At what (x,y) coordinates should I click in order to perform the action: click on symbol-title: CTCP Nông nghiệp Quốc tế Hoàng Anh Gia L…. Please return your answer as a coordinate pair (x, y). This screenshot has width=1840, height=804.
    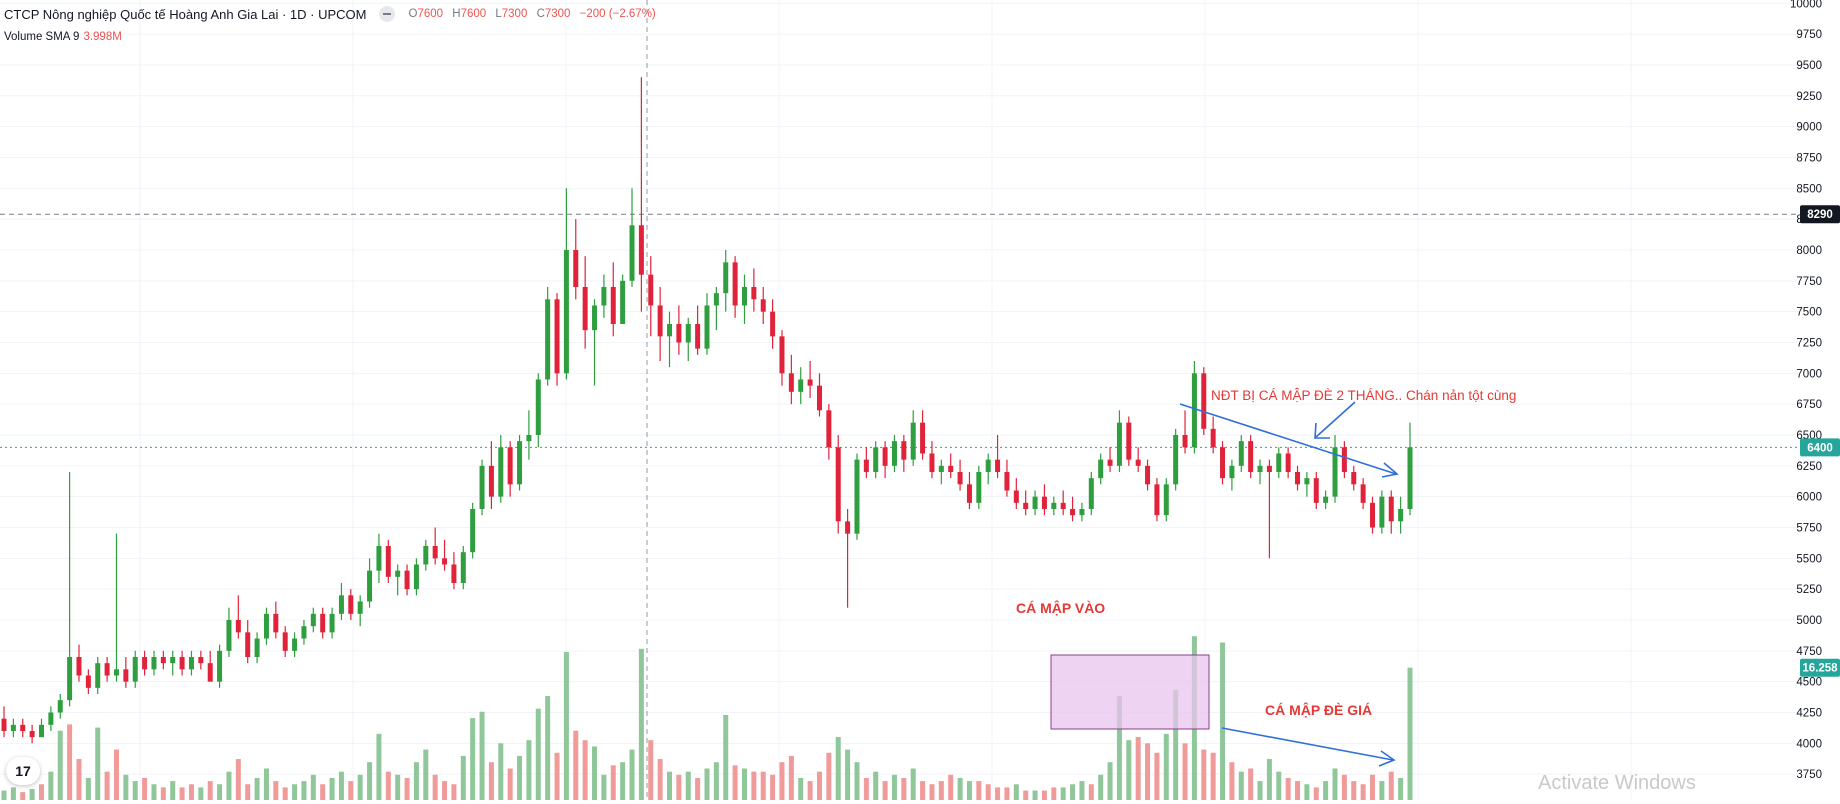
    Looking at the image, I should click on (185, 14).